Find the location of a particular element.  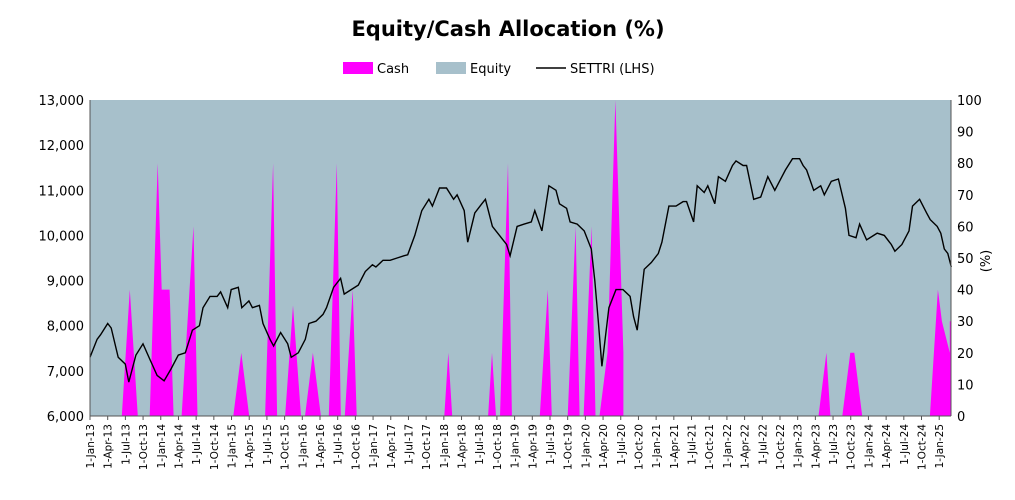

x-tick-label: 1-Apr-24 is located at coordinates (887, 446).